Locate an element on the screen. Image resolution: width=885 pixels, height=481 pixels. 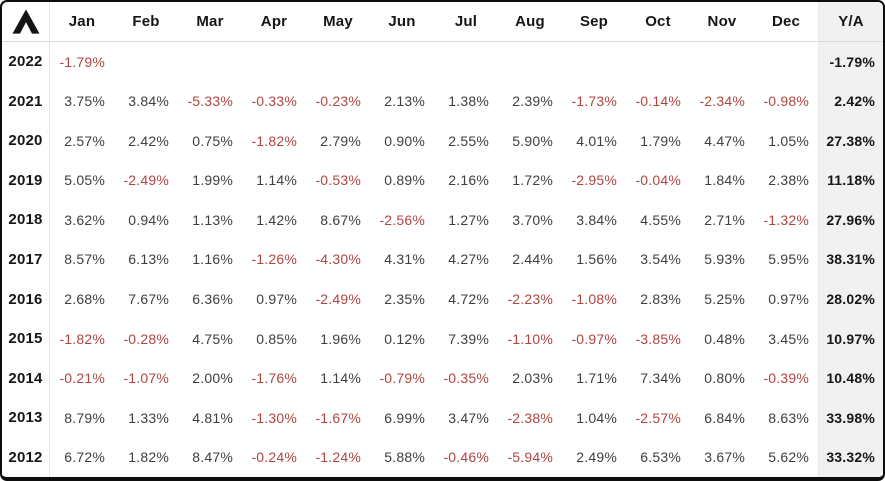
value-2017-dec: 5.95% is located at coordinates (788, 259).